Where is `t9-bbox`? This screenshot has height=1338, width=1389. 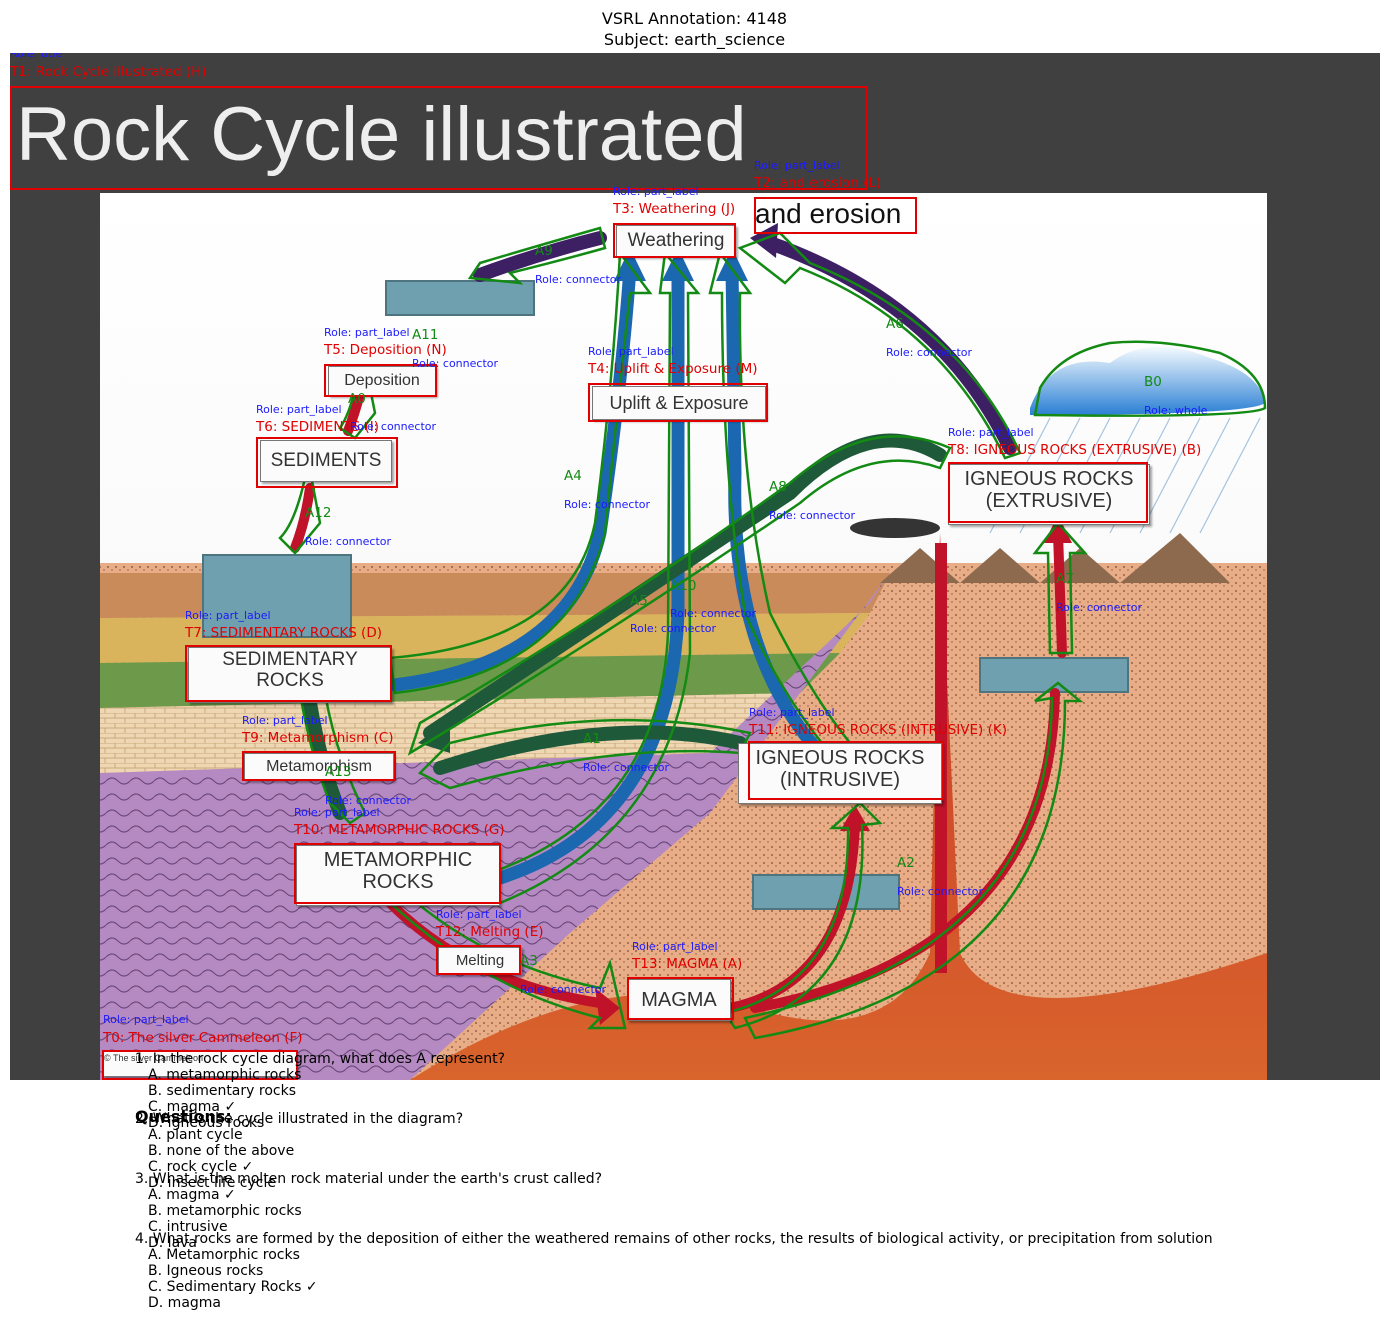 t9-bbox is located at coordinates (319, 766).